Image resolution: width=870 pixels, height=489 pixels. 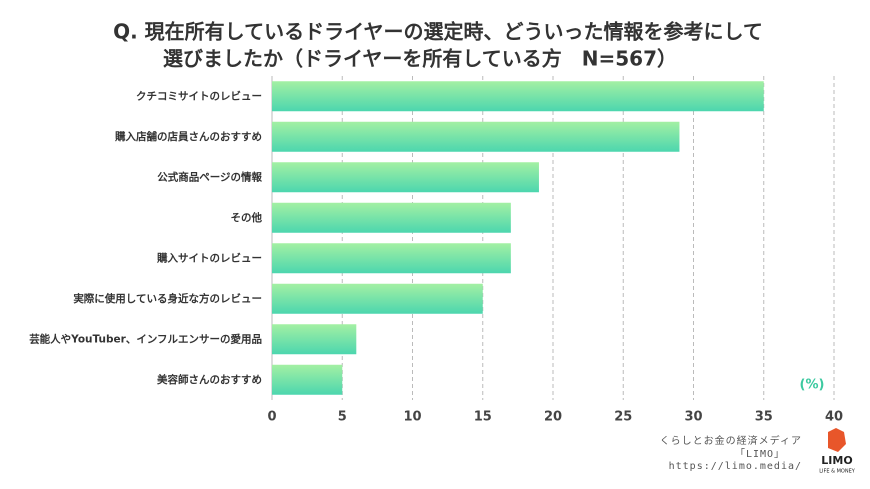 What do you see at coordinates (199, 95) in the screenshot?
I see `category-label: クチコミサイトのレビュー` at bounding box center [199, 95].